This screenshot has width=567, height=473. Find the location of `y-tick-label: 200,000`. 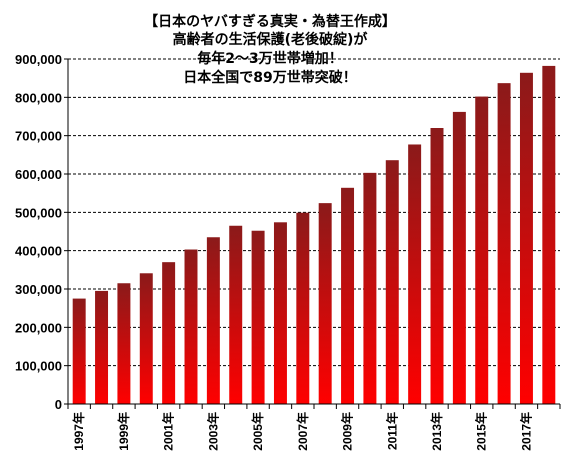

y-tick-label: 200,000 is located at coordinates (38, 327).